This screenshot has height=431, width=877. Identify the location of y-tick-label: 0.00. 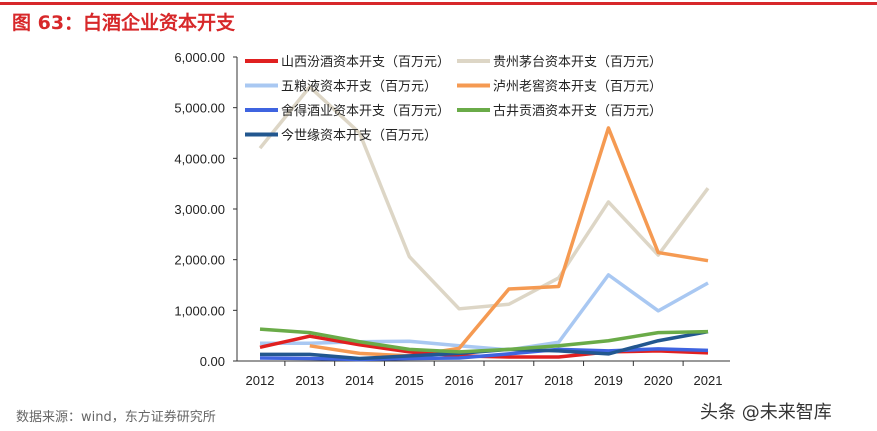
(212, 361).